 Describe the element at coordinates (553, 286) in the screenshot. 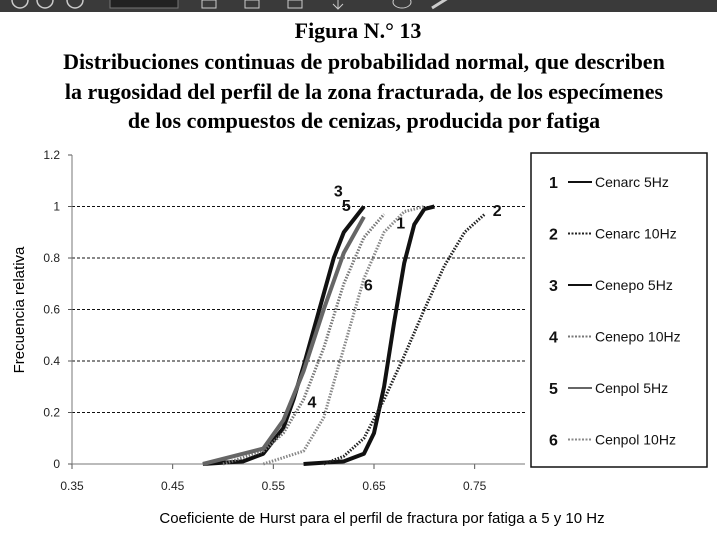

I see `legend-number: 3` at that location.